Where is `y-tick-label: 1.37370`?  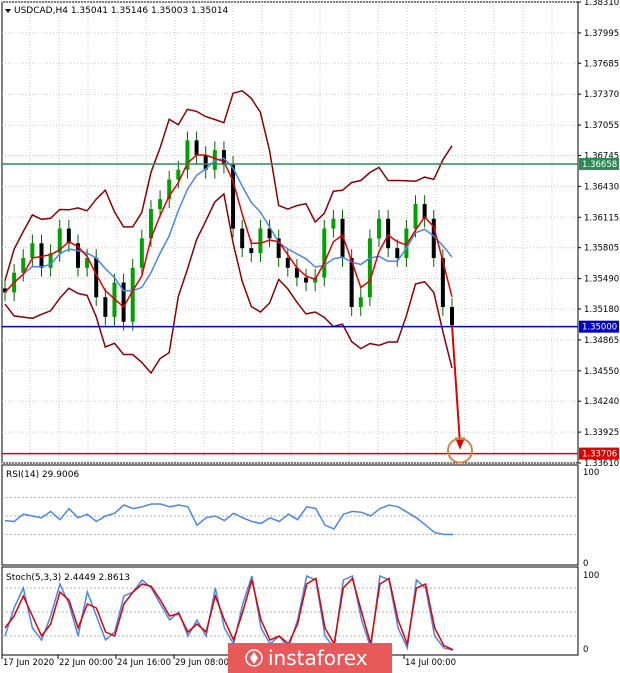
y-tick-label: 1.37370 is located at coordinates (601, 95).